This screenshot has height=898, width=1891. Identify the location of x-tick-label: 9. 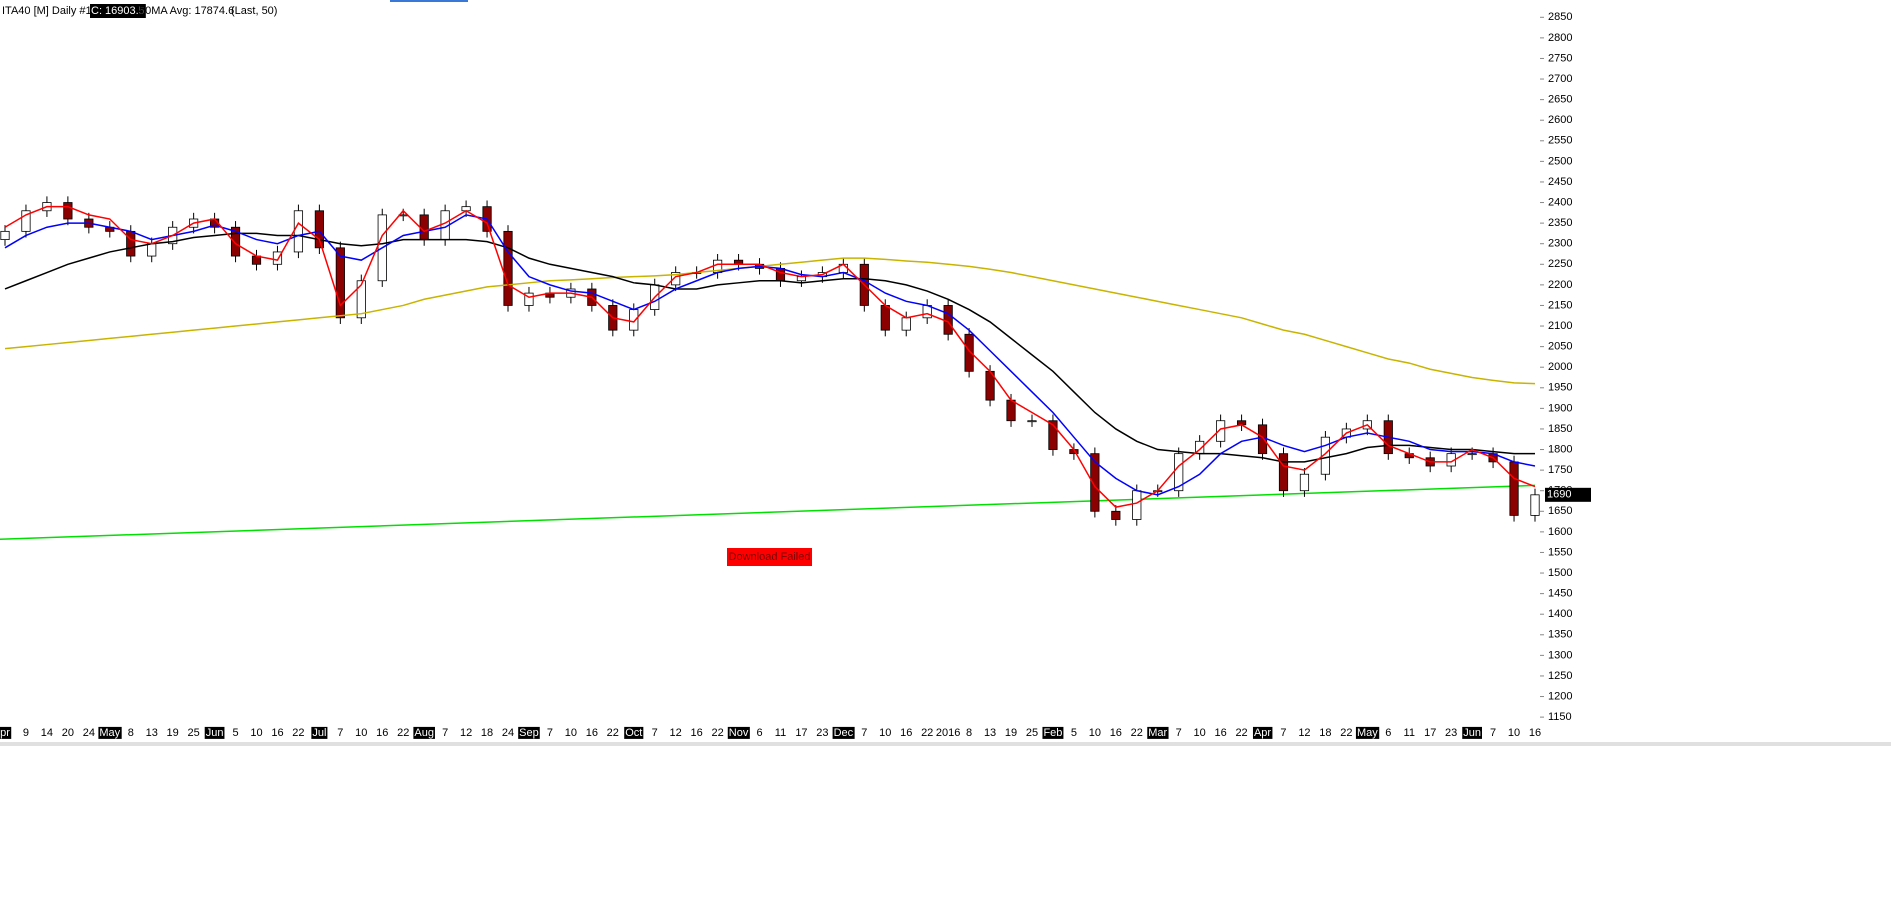
(26, 733).